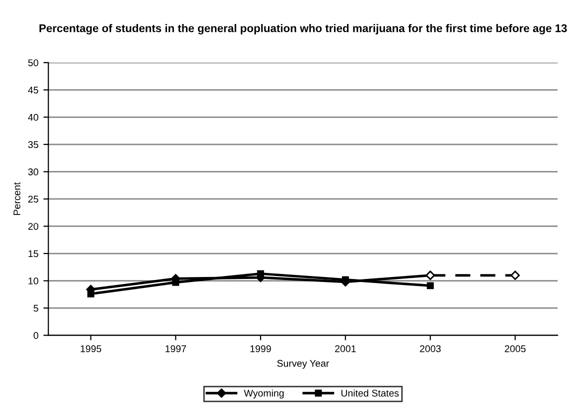  Describe the element at coordinates (33, 199) in the screenshot. I see `y-tick-label: 25` at that location.